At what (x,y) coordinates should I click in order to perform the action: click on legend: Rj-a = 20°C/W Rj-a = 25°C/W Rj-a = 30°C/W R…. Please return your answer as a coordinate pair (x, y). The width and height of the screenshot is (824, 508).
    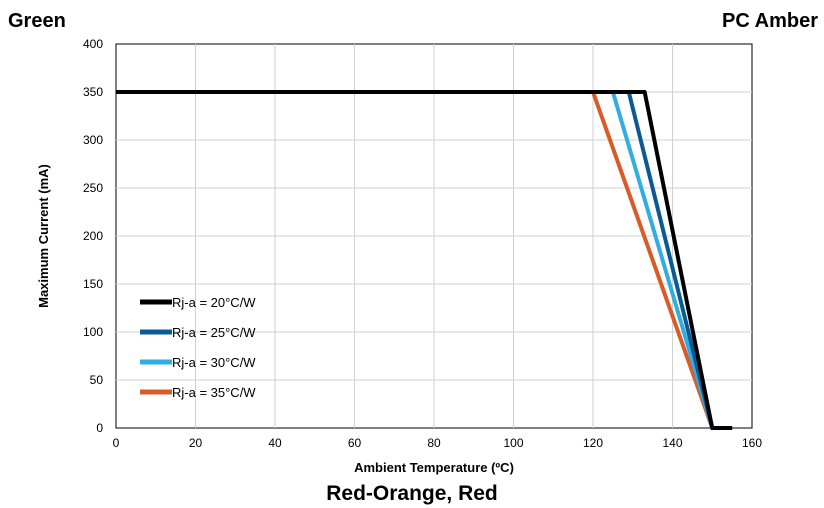
    Looking at the image, I should click on (198, 347).